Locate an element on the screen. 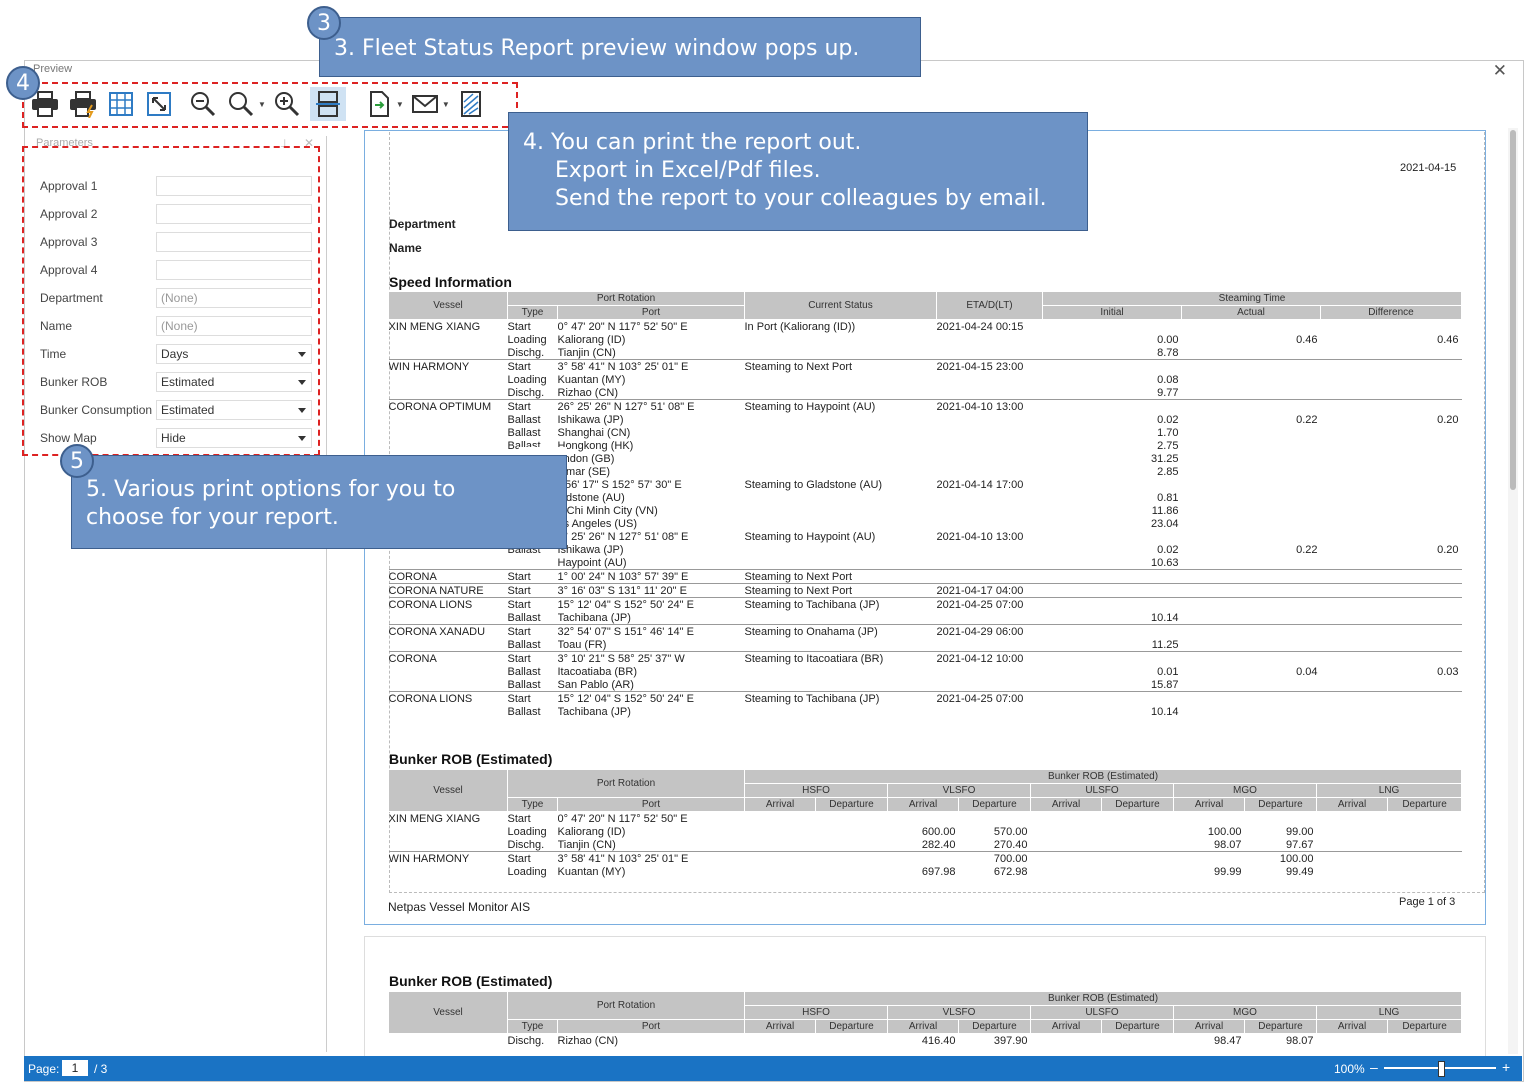  page-input: 1 is located at coordinates (75, 1068).